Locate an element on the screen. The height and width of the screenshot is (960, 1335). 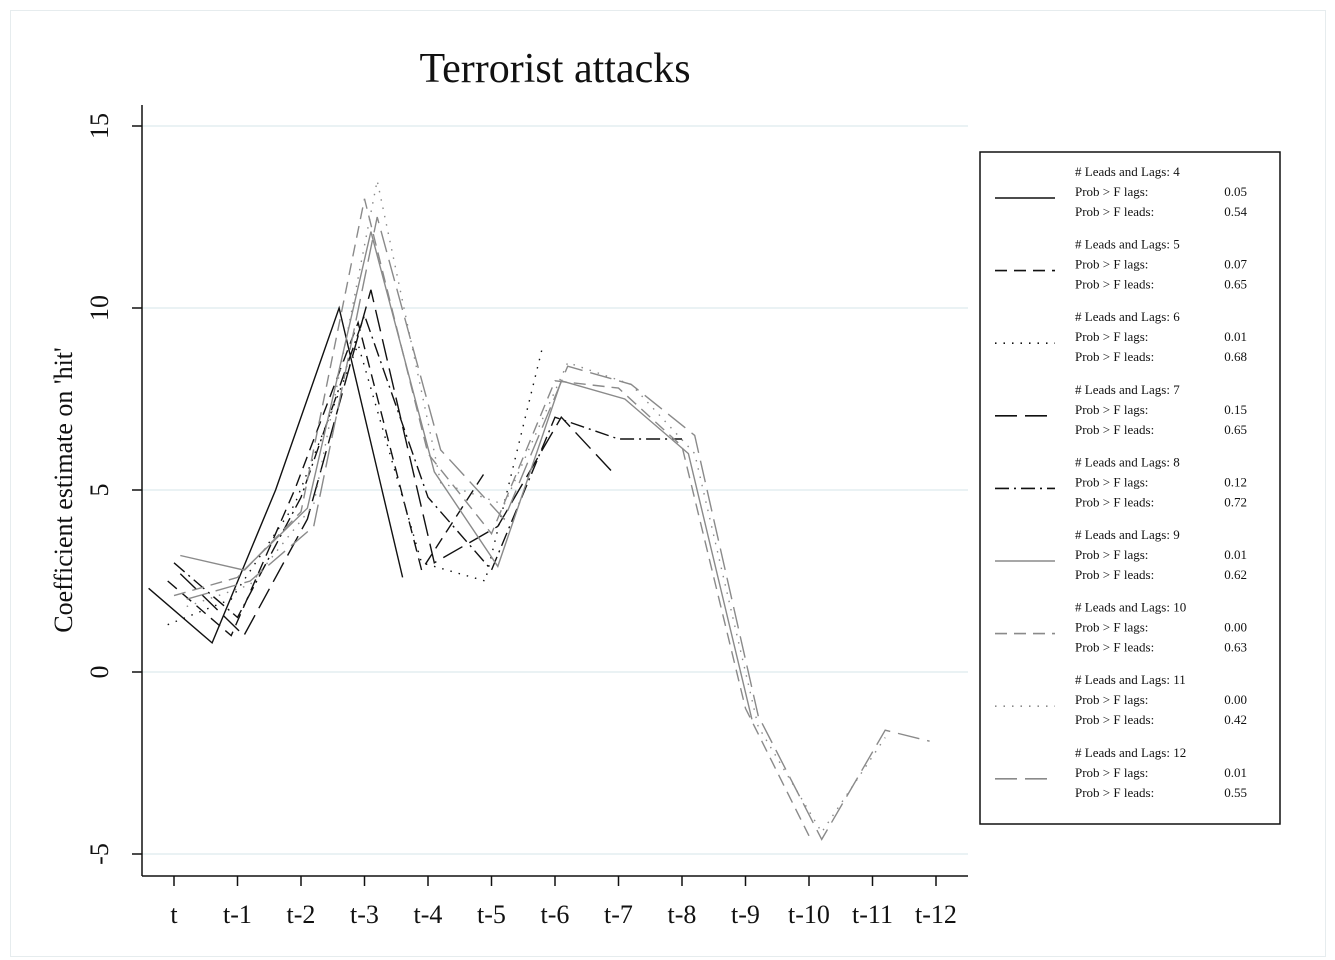
legend-prob-leads-value: 0.54 is located at coordinates (1235, 211).